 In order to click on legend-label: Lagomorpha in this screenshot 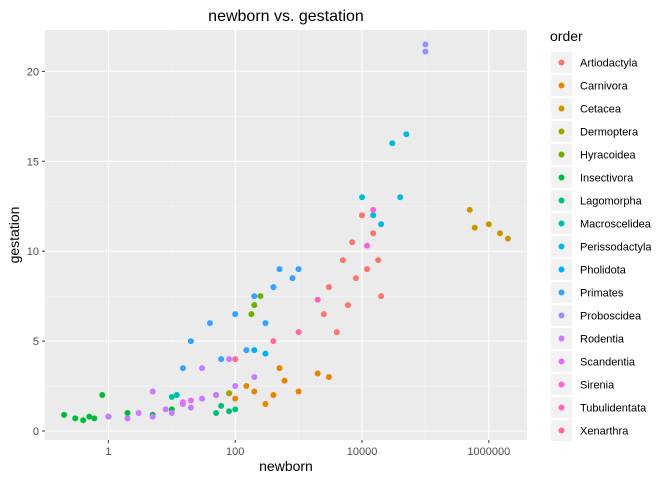, I will do `click(611, 202)`.